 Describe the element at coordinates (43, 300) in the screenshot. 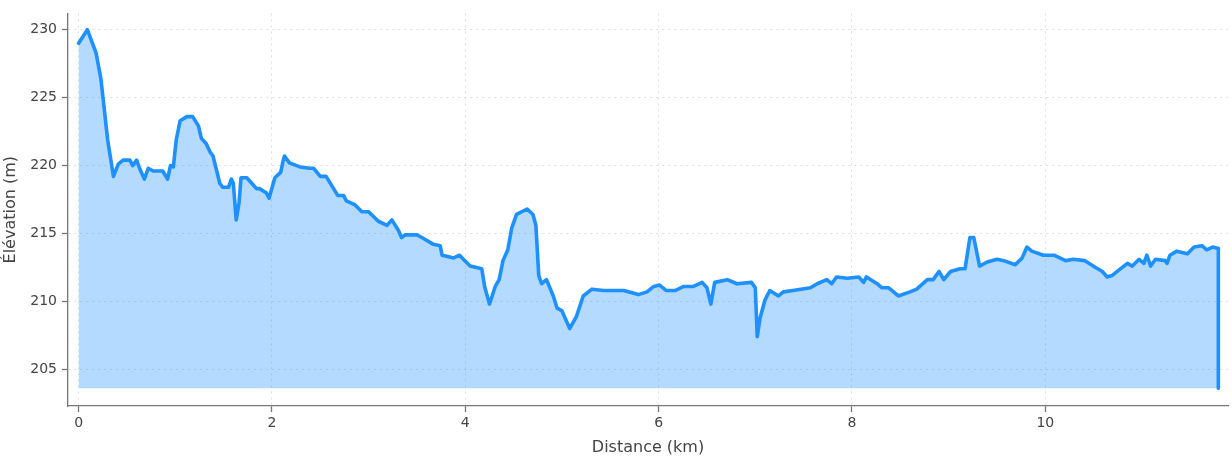

I see `y-tick-label: 210` at that location.